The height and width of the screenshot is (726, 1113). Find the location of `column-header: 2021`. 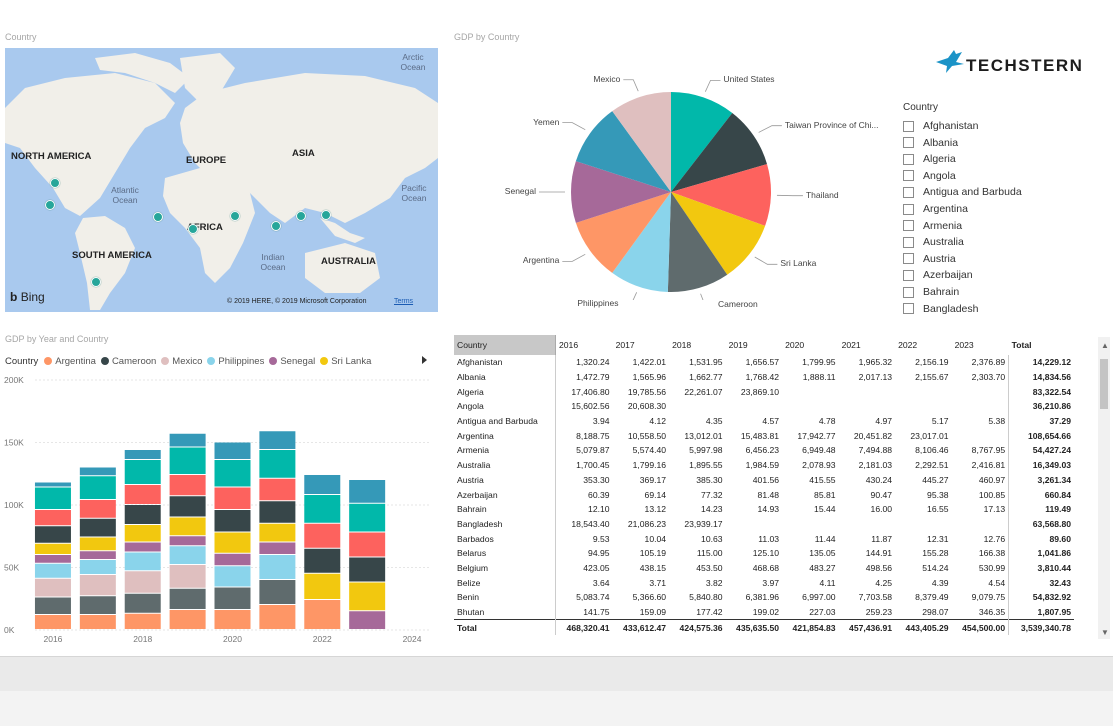

column-header: 2021 is located at coordinates (851, 345).